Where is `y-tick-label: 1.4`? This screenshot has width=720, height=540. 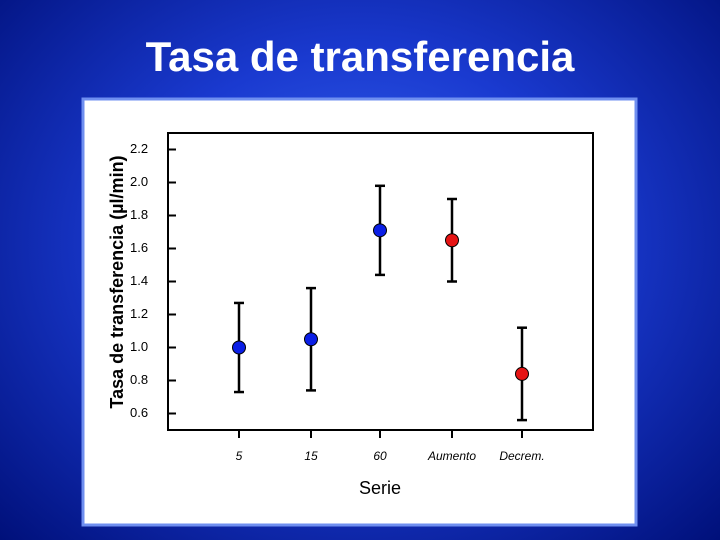
y-tick-label: 1.4 is located at coordinates (139, 280).